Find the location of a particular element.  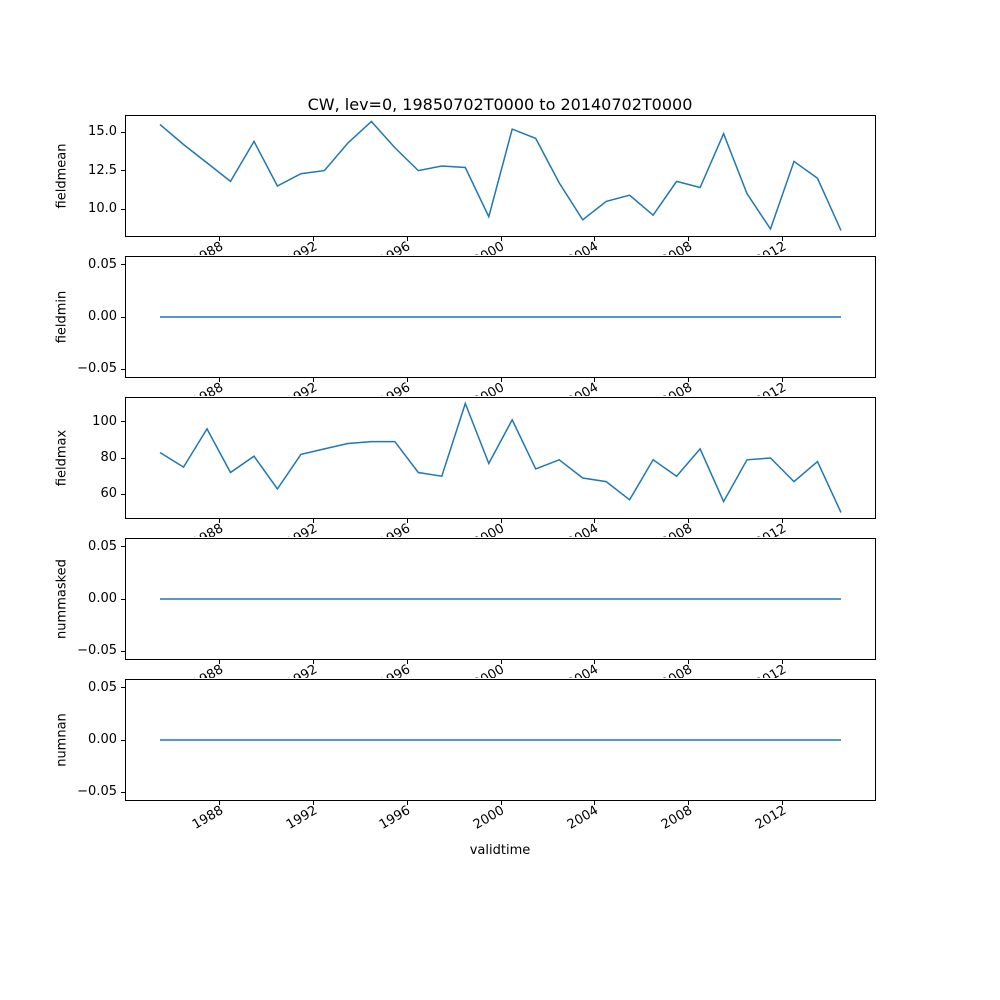

subplot-fieldmin is located at coordinates (500, 317).